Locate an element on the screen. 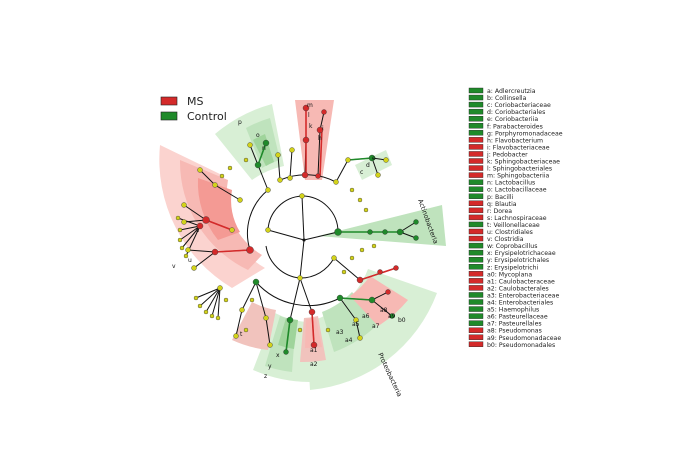 The height and width of the screenshot is (467, 700). clade-label-s: s is located at coordinates (197, 230).